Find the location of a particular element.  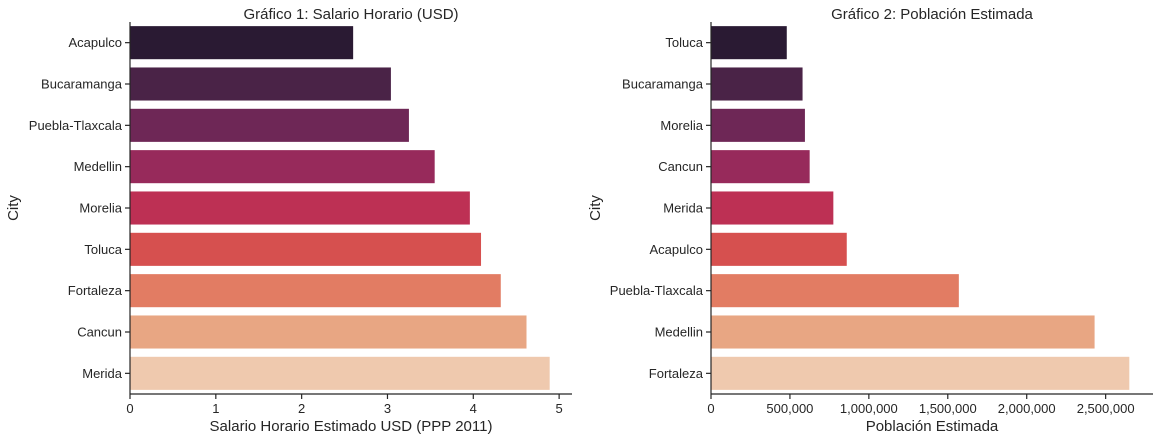

x-axis-label: Población Estimada is located at coordinates (932, 426).